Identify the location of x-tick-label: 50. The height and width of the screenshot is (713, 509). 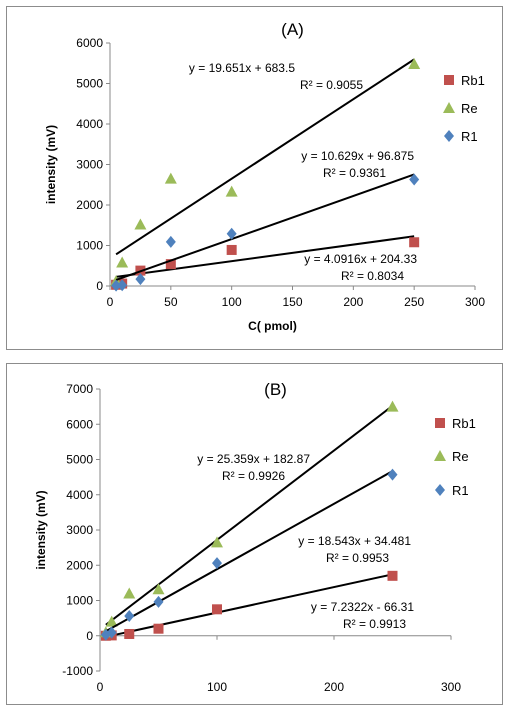
(171, 302).